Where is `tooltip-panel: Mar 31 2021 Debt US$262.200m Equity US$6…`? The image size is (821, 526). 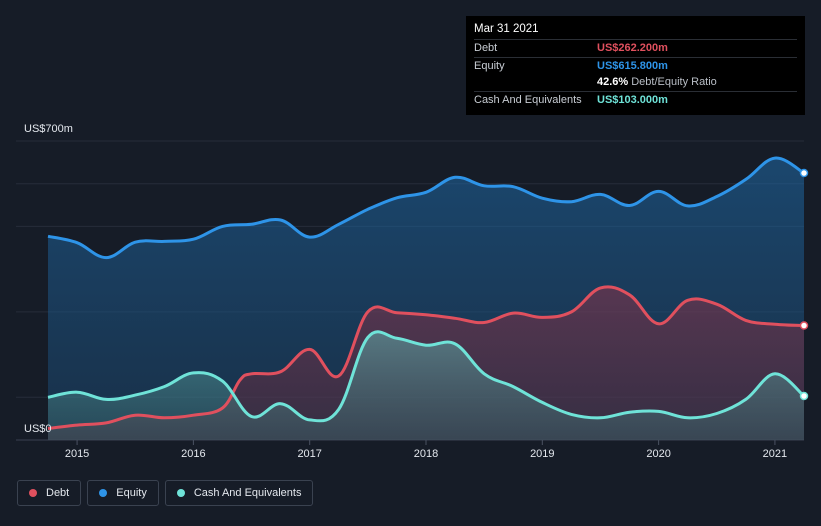 tooltip-panel: Mar 31 2021 Debt US$262.200m Equity US$6… is located at coordinates (635, 65).